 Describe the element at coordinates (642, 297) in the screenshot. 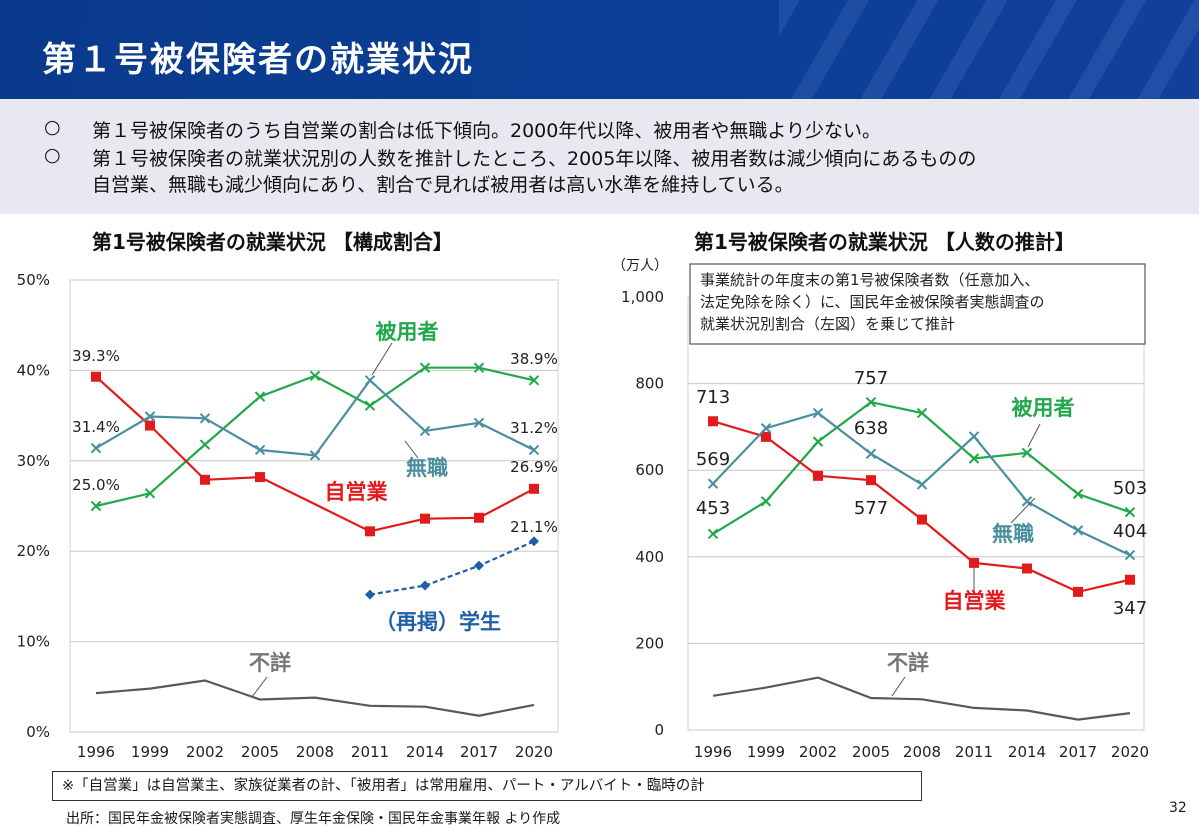

I see `right-chart-y-tick-label: 1,000` at that location.